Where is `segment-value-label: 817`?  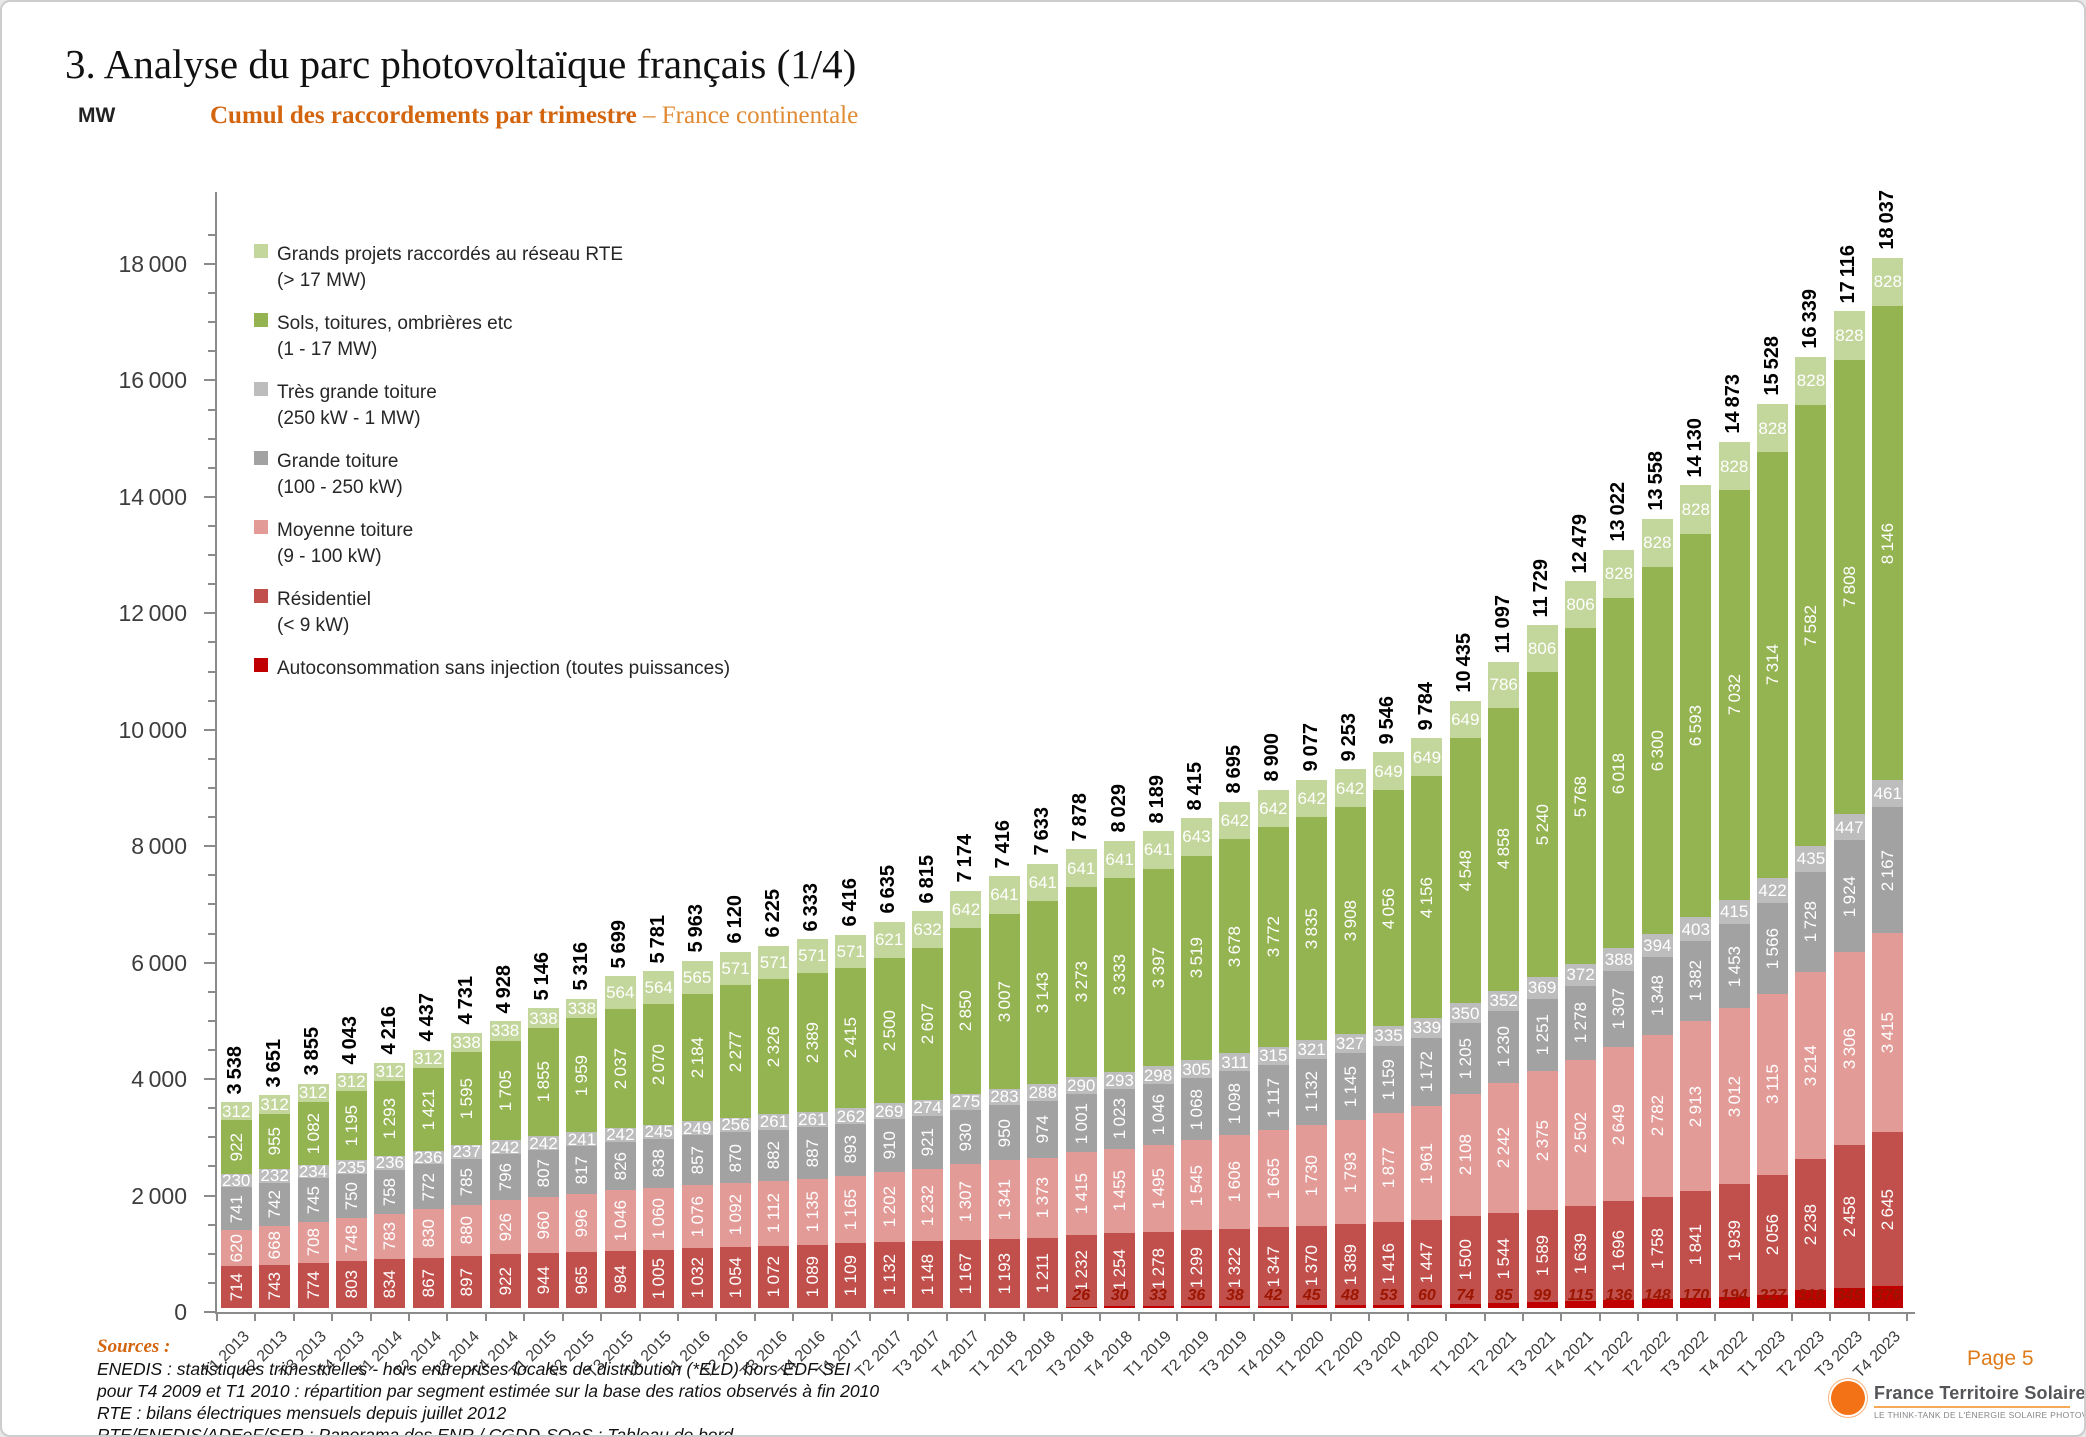 segment-value-label: 817 is located at coordinates (582, 1170).